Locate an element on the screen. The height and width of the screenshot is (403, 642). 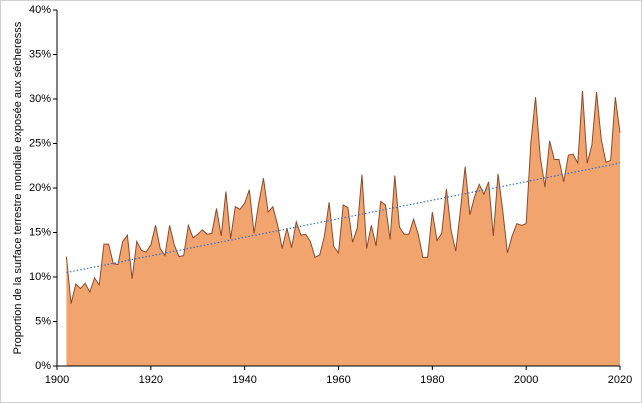
x-tick-label: 2000 is located at coordinates (526, 380).